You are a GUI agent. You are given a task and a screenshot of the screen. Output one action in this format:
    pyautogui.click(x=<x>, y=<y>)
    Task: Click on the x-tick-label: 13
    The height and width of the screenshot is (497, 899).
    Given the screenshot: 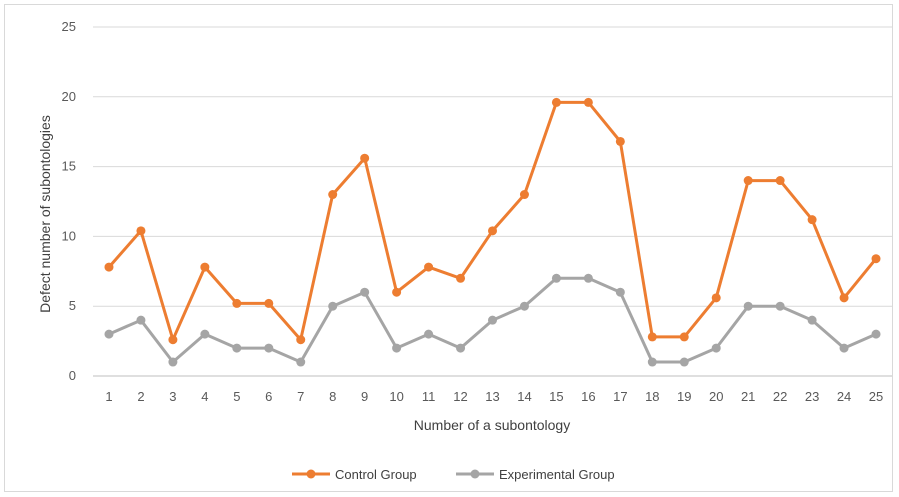 What is the action you would take?
    pyautogui.click(x=492, y=396)
    